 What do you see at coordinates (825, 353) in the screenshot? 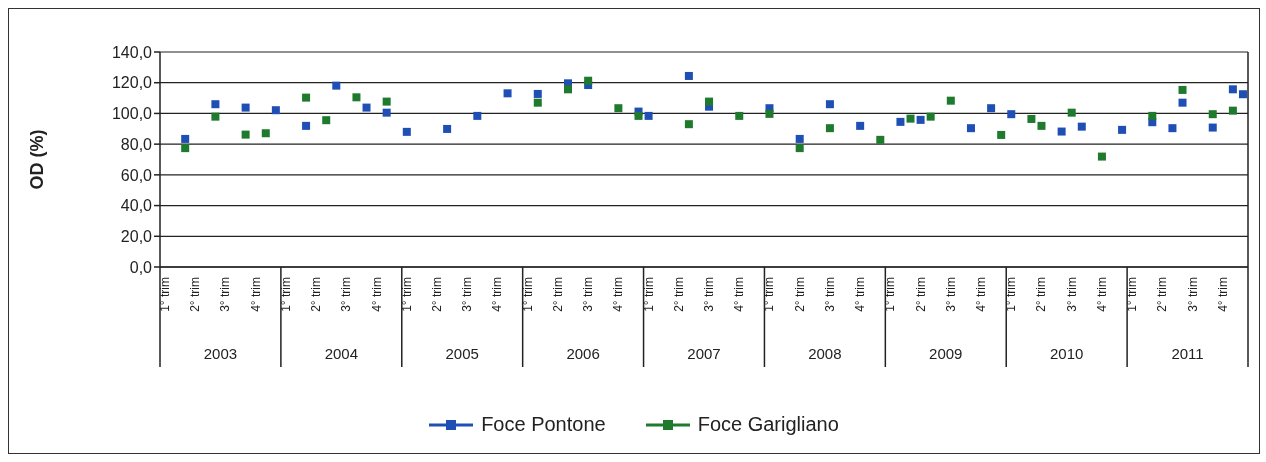
I see `x2-tick-label: 2008` at bounding box center [825, 353].